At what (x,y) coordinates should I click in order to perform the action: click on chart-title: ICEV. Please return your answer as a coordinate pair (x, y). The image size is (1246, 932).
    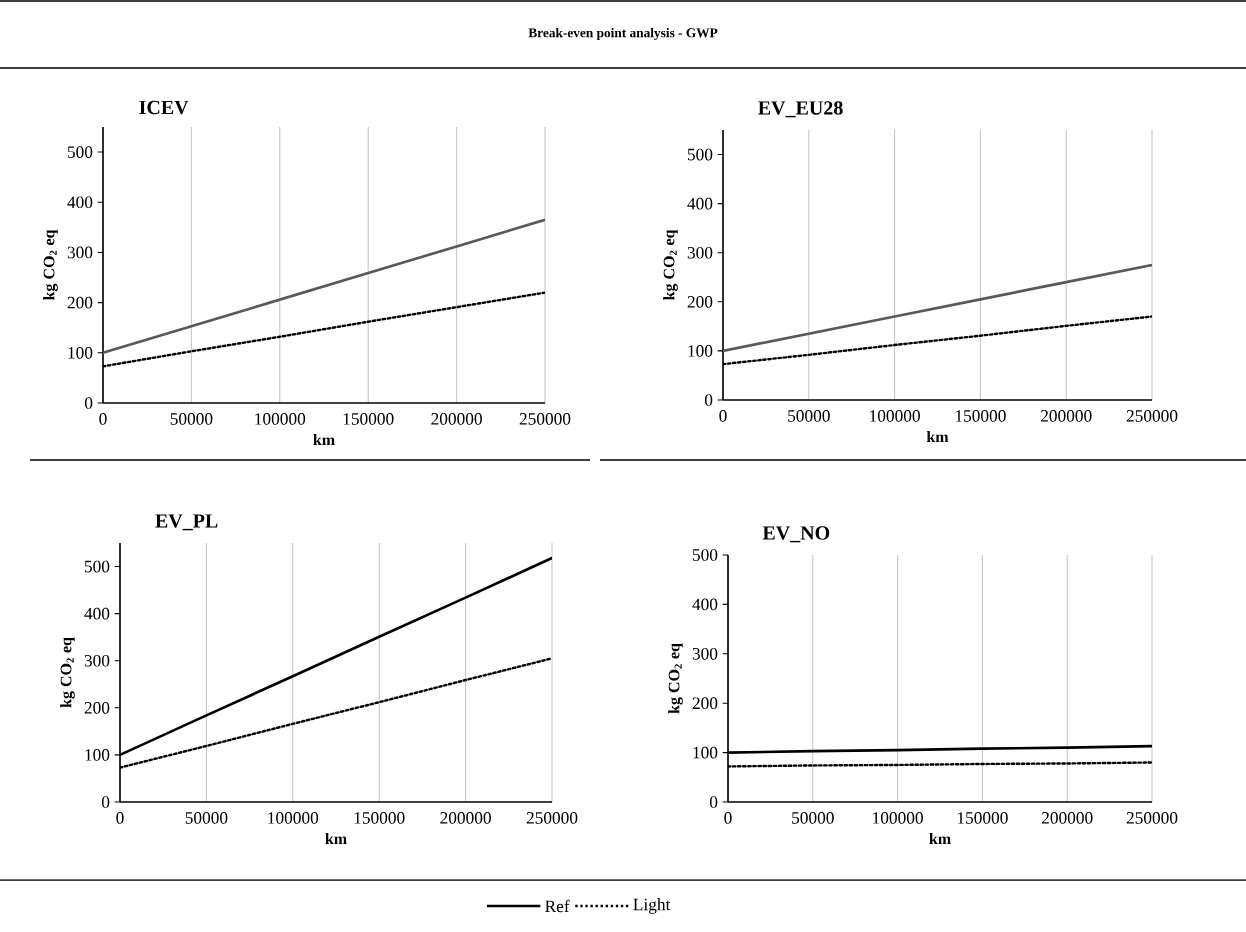
    Looking at the image, I should click on (164, 107).